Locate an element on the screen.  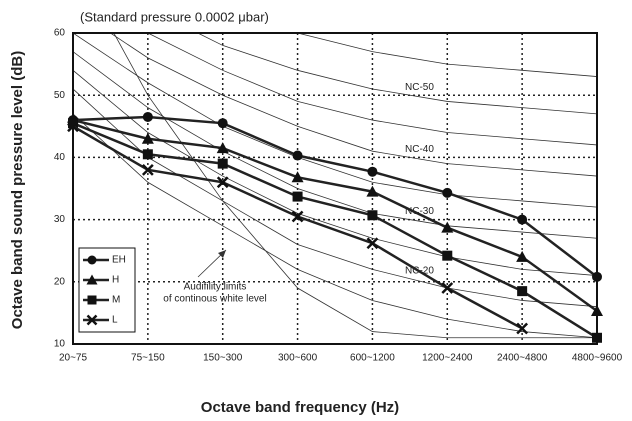
x-tick-label: 600~1200 is located at coordinates (372, 358).